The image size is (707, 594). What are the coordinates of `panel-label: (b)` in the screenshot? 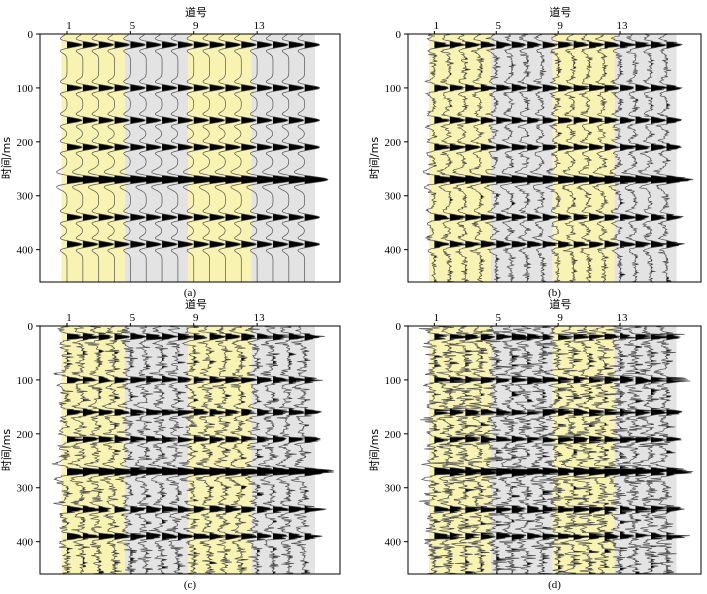 It's located at (554, 293).